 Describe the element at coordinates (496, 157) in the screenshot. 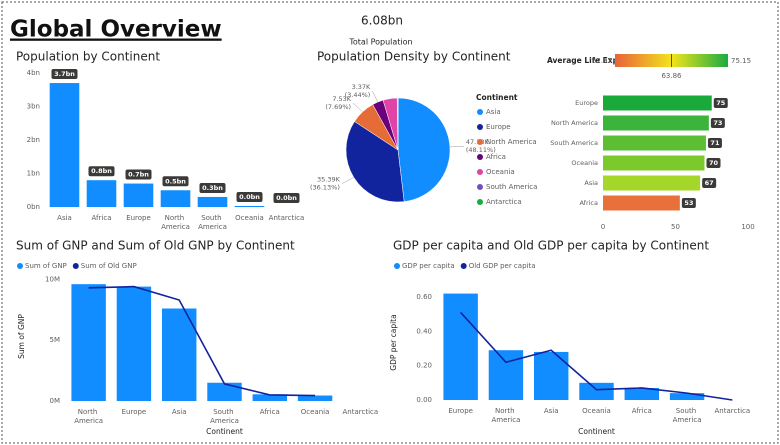

I see `legend-label: Africa` at that location.